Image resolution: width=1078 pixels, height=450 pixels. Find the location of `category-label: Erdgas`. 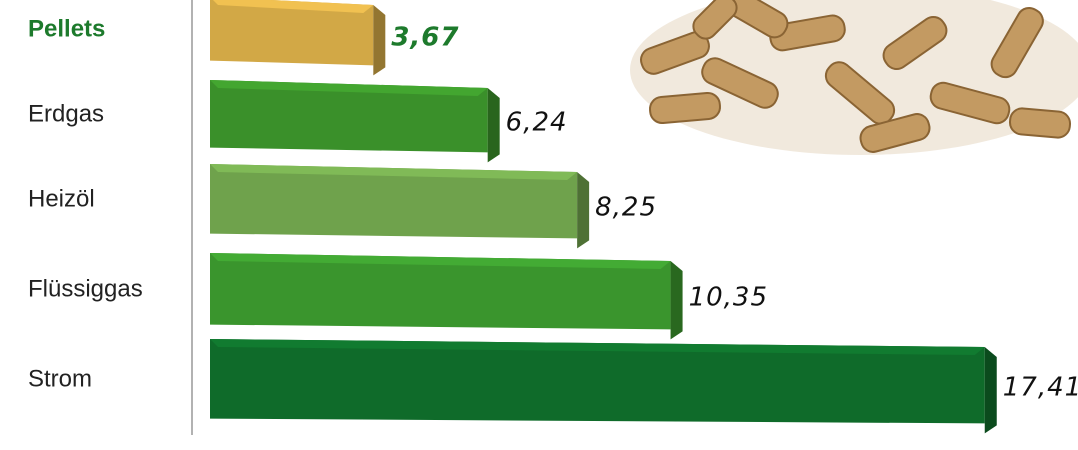

category-label: Erdgas is located at coordinates (66, 113).